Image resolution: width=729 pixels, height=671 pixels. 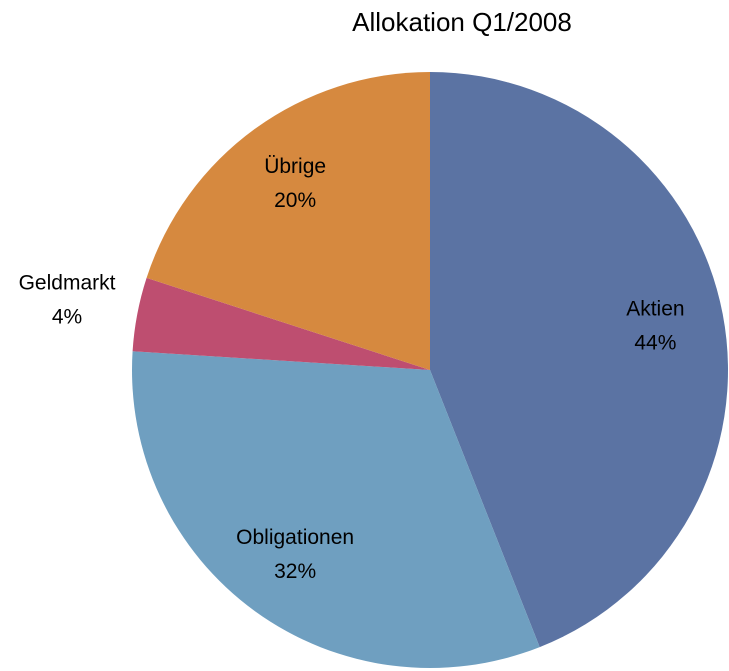 What do you see at coordinates (67, 282) in the screenshot?
I see `slice-label: Geldmarkt` at bounding box center [67, 282].